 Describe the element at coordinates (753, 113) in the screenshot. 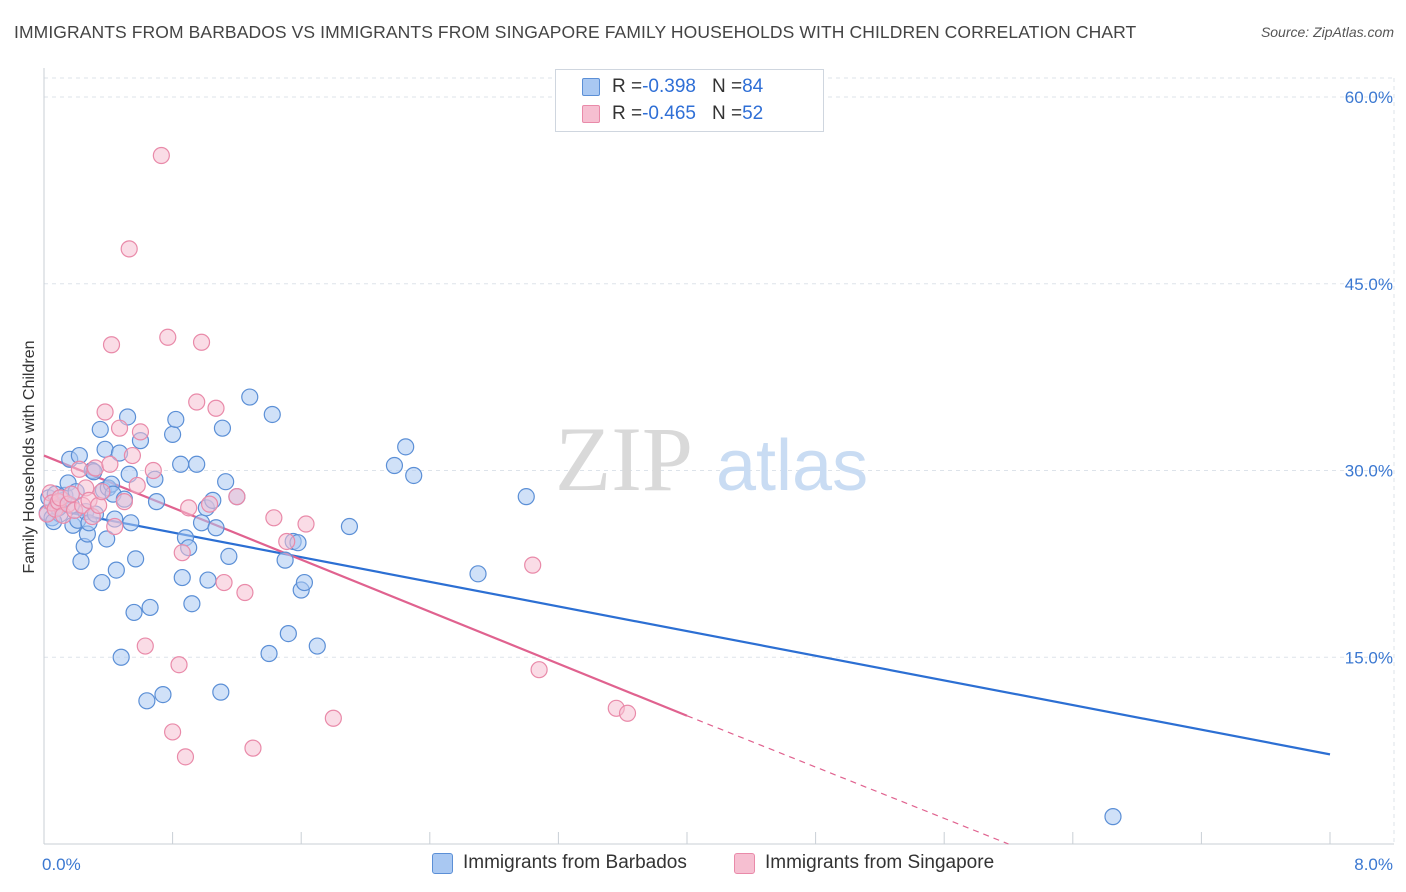

I see `legend-n-value: 52` at that location.